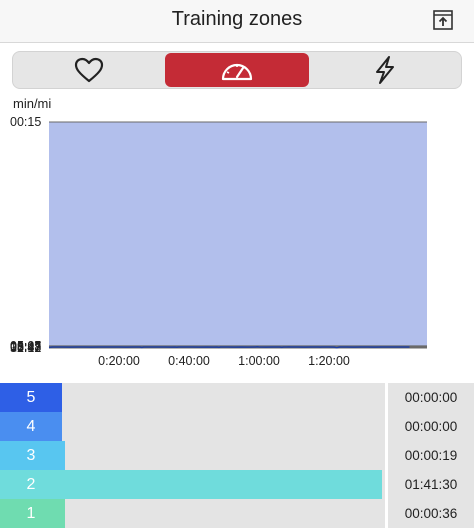 This screenshot has width=474, height=528. Describe the element at coordinates (31, 513) in the screenshot. I see `zone-number: 1` at that location.